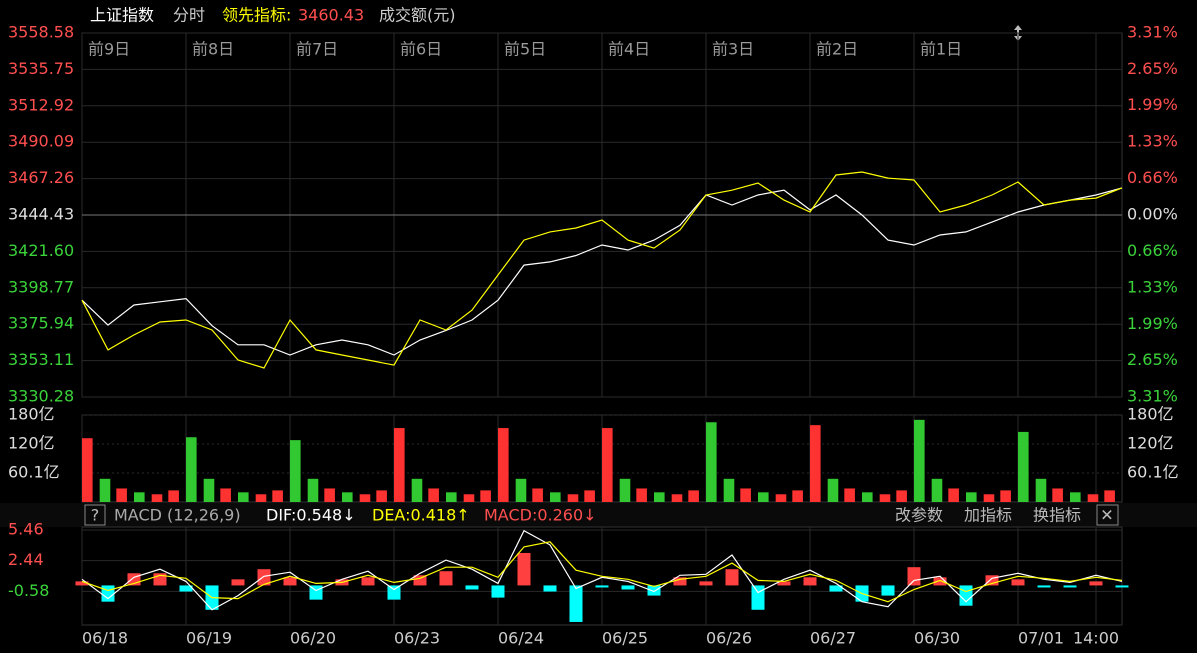 The width and height of the screenshot is (1197, 653). Describe the element at coordinates (598, 515) in the screenshot. I see `macd-toolbar` at that location.